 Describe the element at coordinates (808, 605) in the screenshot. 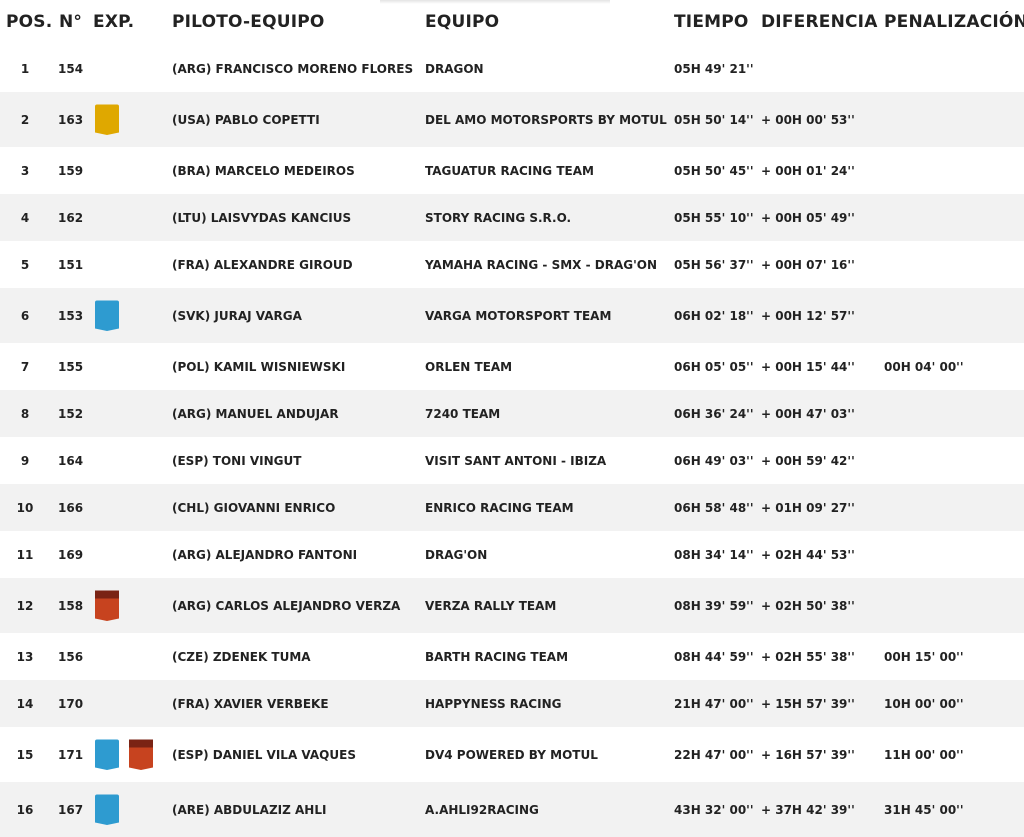

I see `cell-diferencia: + 02H 50' 38''` at that location.